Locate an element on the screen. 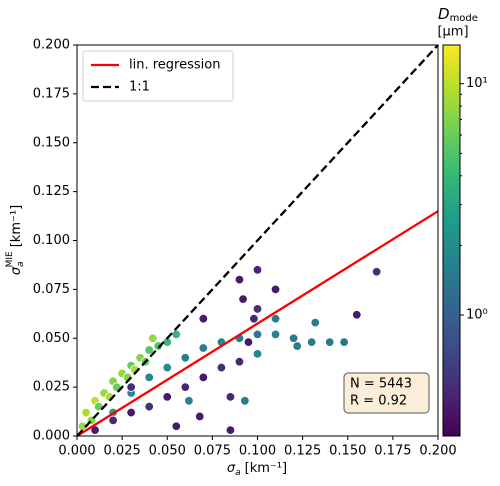 This screenshot has height=486, width=500. colorbar-label-symbol: D is located at coordinates (444, 14).